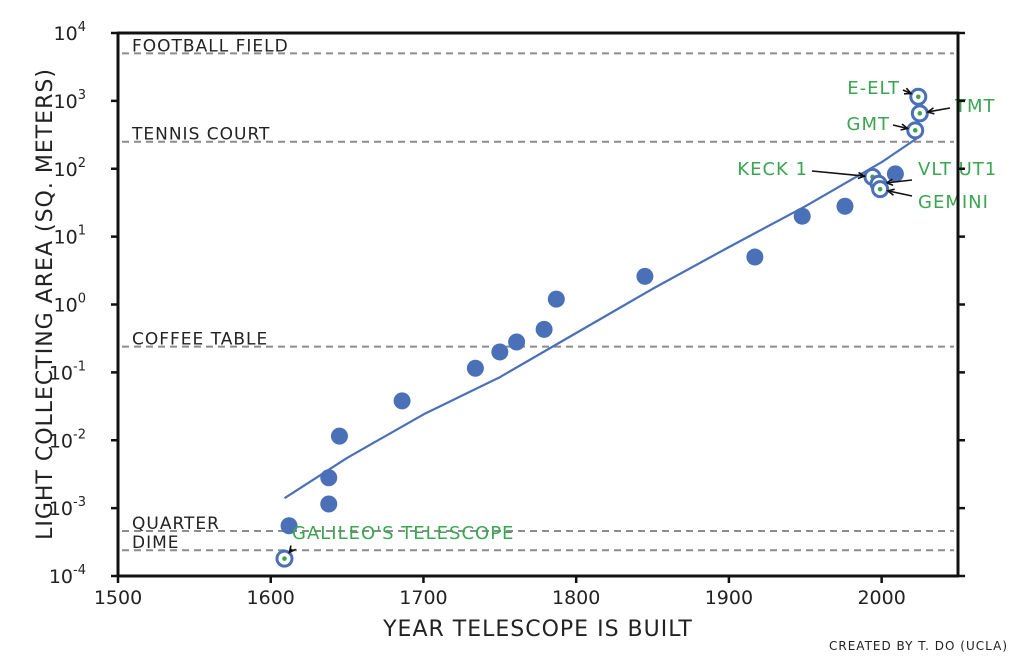  I want to click on reference-label: FOOTBALL FIELD, so click(210, 46).